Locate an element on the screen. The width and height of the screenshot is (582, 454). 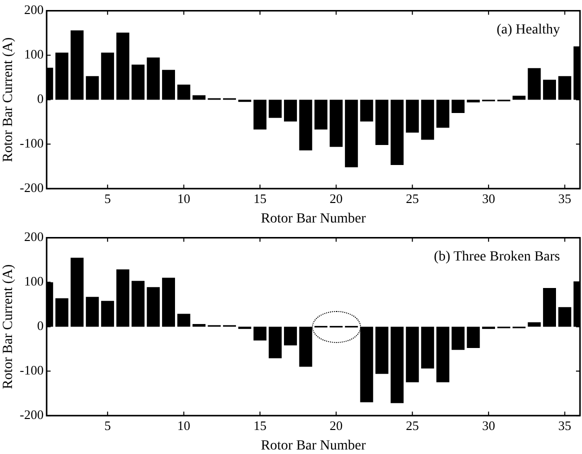
text: (b) Three Broken Bars is located at coordinates (497, 256).